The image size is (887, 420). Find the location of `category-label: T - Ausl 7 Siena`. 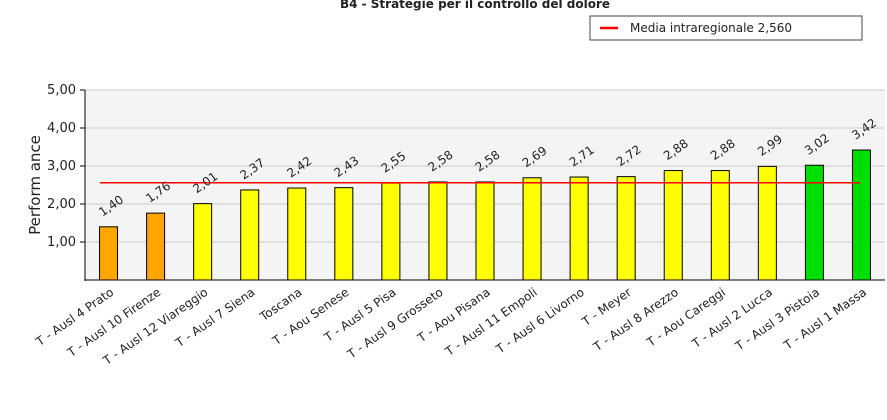

category-label: T - Ausl 7 Siena is located at coordinates (214, 318).